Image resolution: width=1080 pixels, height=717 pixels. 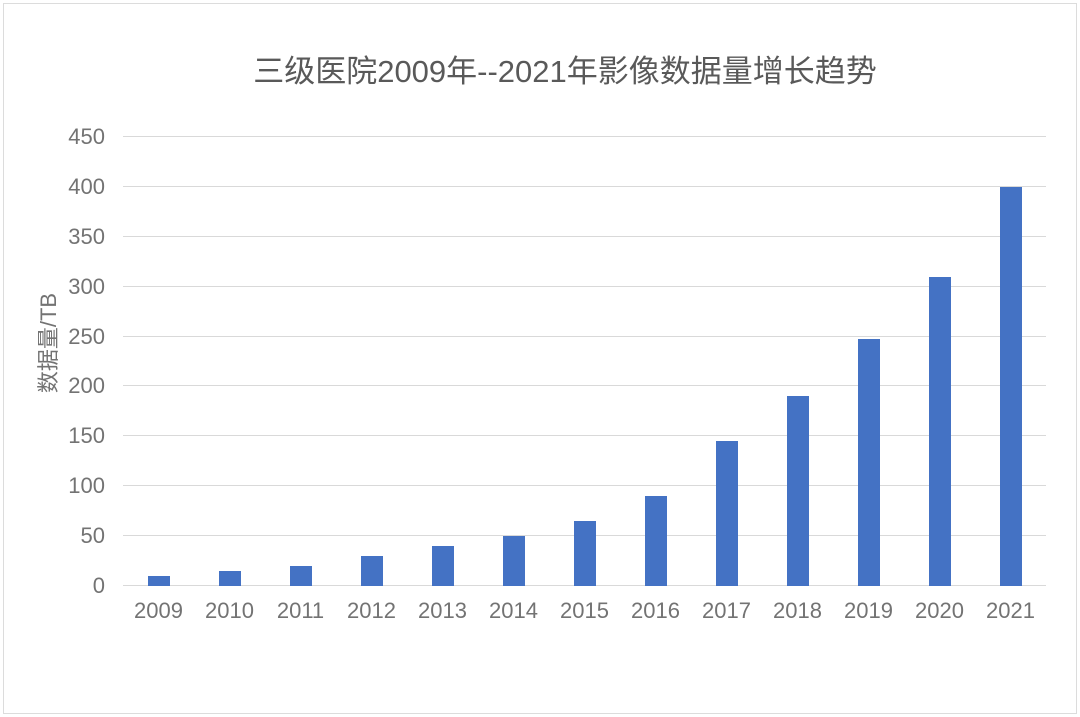 What do you see at coordinates (726, 513) in the screenshot?
I see `bar-2017` at bounding box center [726, 513].